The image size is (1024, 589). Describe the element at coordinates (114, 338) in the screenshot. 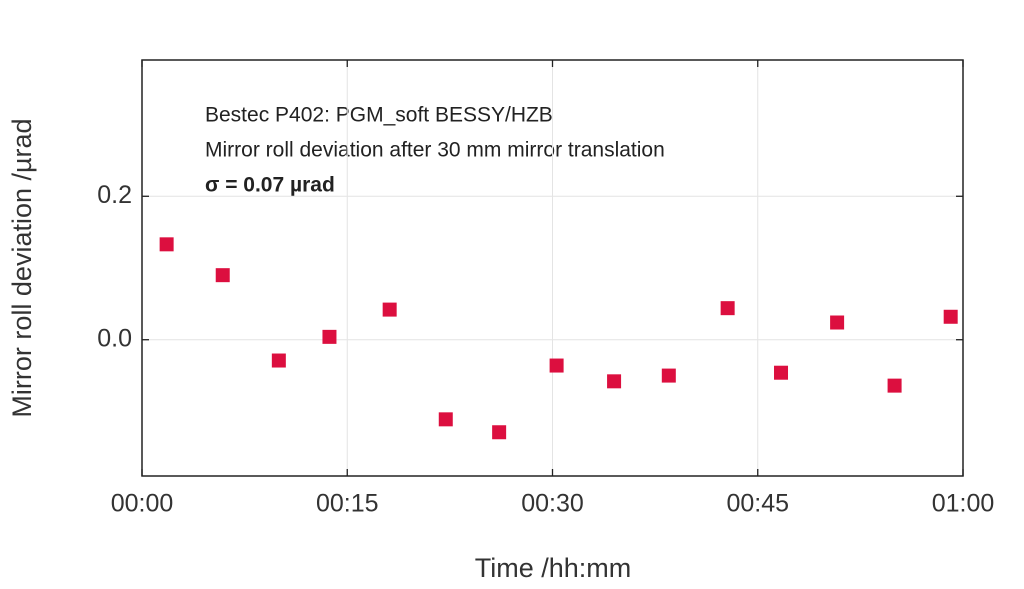

I see `y-tick-label: 0.0` at that location.